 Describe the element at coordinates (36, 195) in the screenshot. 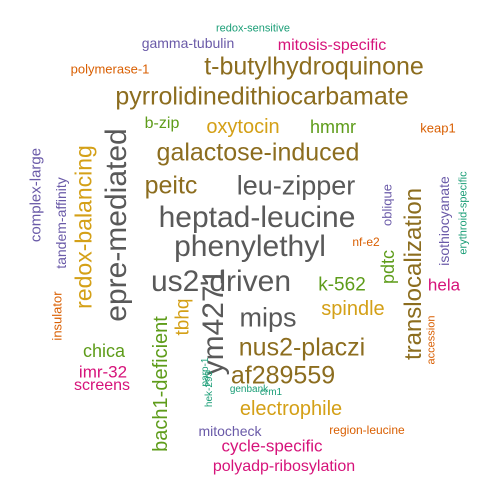

I see `word-complex-large: complex-large` at that location.